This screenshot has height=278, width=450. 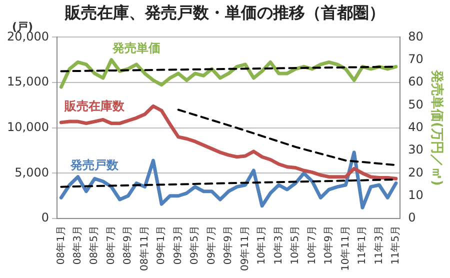 What do you see at coordinates (244, 249) in the screenshot?
I see `x-tick-label: 09年11月` at bounding box center [244, 249].